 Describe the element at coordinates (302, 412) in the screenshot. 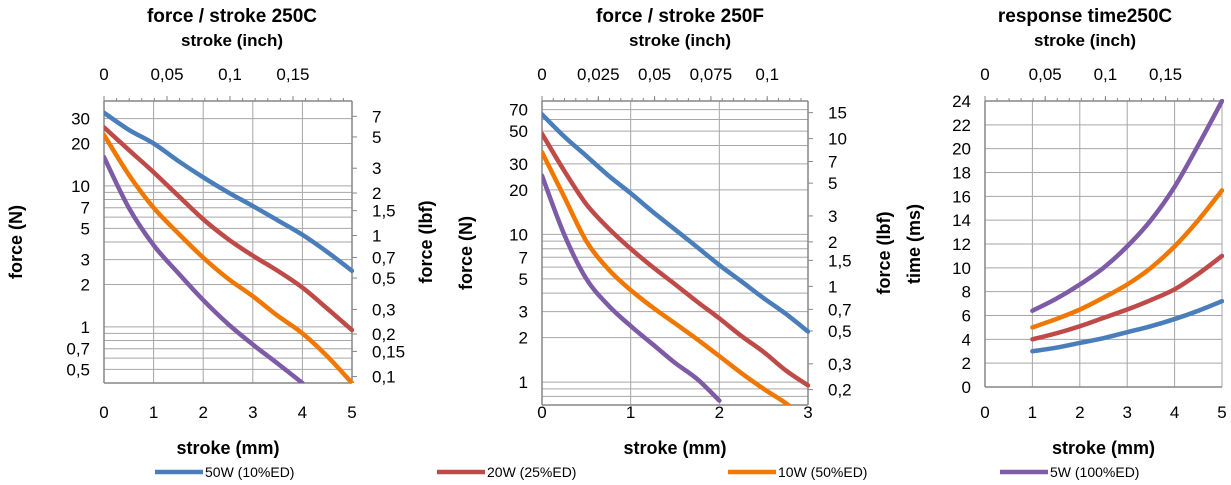

I see `x-tick-label: 4` at that location.